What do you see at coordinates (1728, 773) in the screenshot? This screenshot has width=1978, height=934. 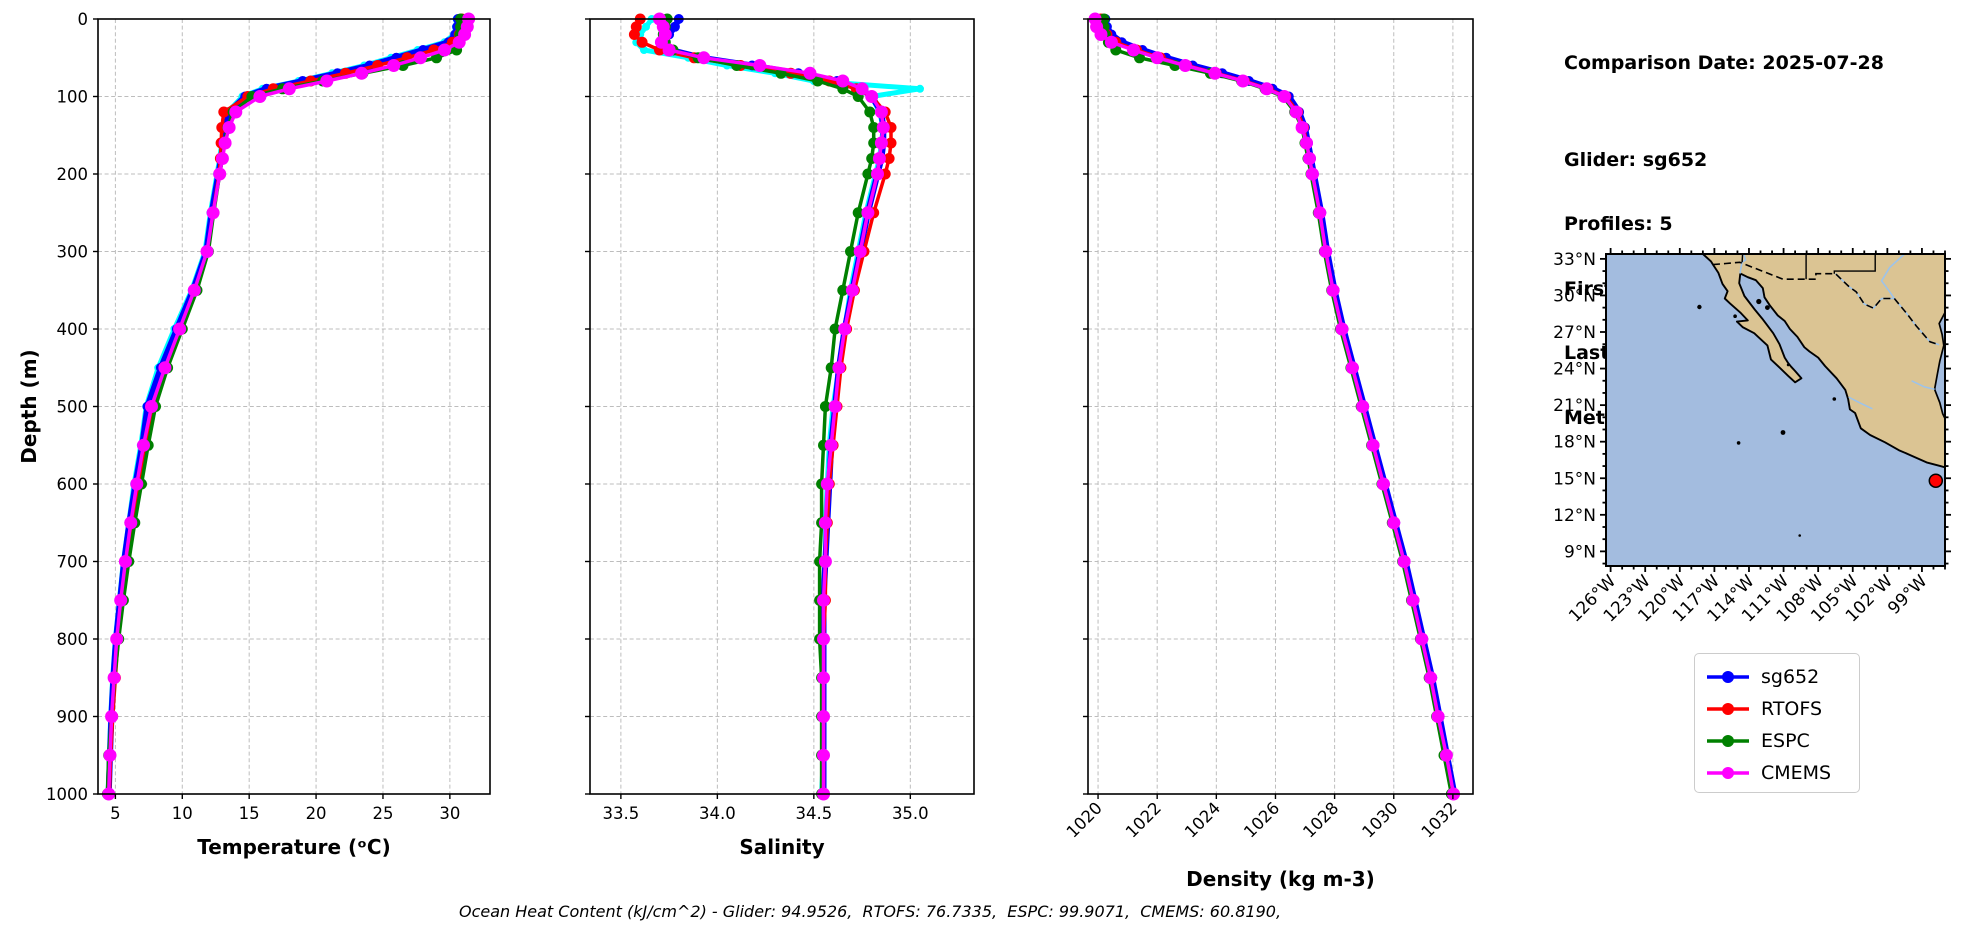 I see `legend-marker-CMEMS` at bounding box center [1728, 773].